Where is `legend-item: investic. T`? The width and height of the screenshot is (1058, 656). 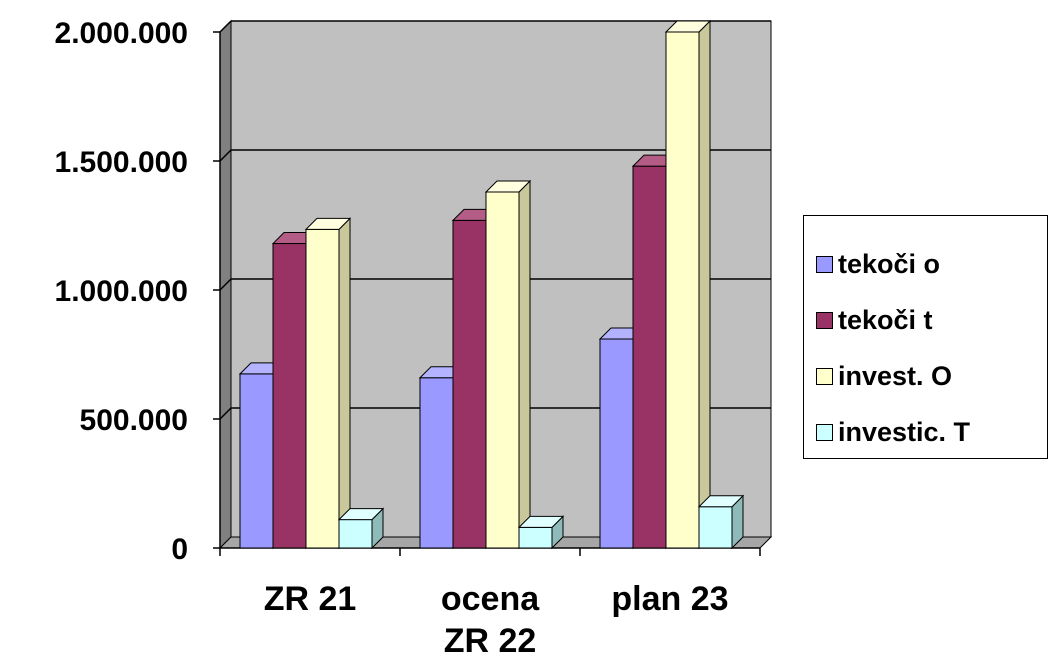
legend-item: investic. T is located at coordinates (893, 432).